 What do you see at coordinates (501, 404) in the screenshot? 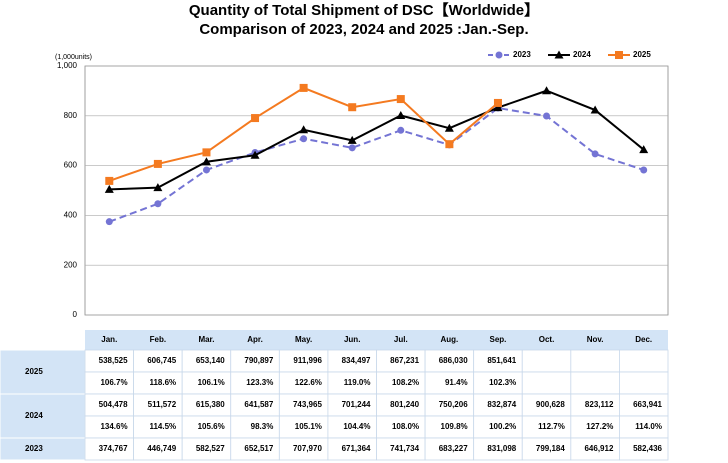
I see `table-value: 832,874` at bounding box center [501, 404].